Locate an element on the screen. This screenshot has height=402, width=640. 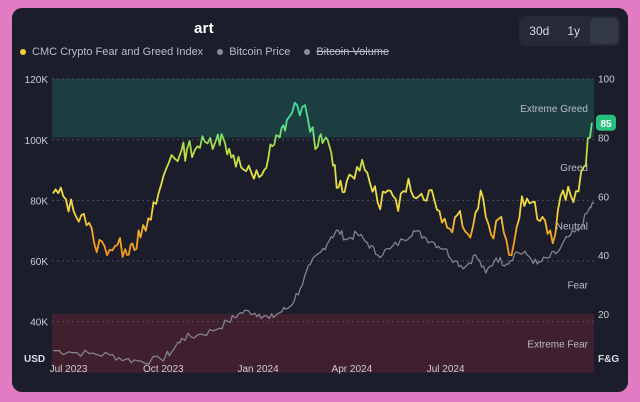
current-value-badge: 85 is located at coordinates (606, 122).